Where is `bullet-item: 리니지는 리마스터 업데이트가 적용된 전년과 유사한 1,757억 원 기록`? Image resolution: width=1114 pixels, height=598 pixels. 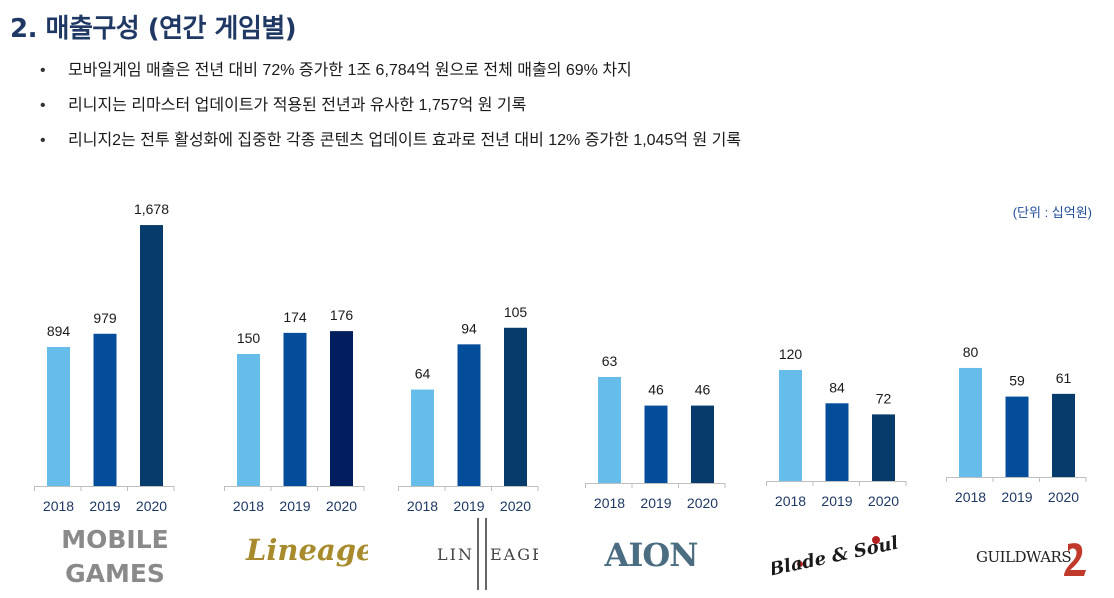 bullet-item: 리니지는 리마스터 업데이트가 적용된 전년과 유사한 1,757억 원 기록 is located at coordinates (390, 112).